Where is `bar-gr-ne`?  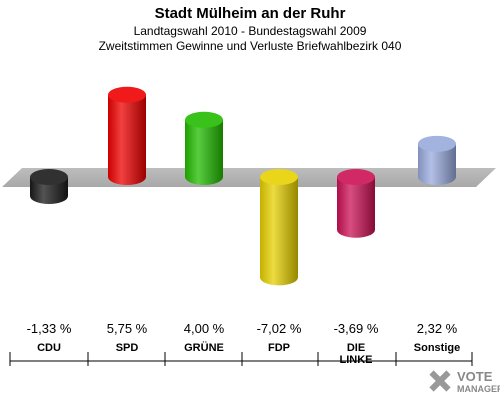
bar-gr-ne is located at coordinates (204, 148).